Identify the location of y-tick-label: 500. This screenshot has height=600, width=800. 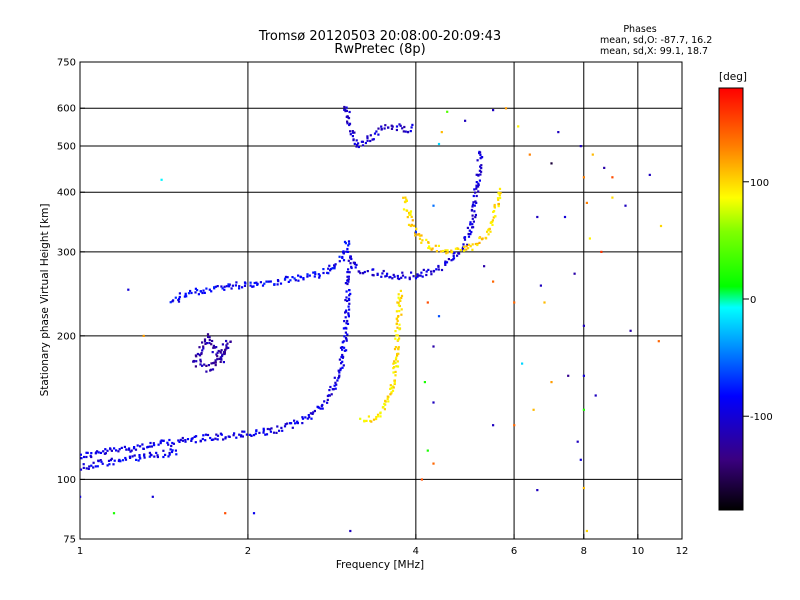
(66, 146).